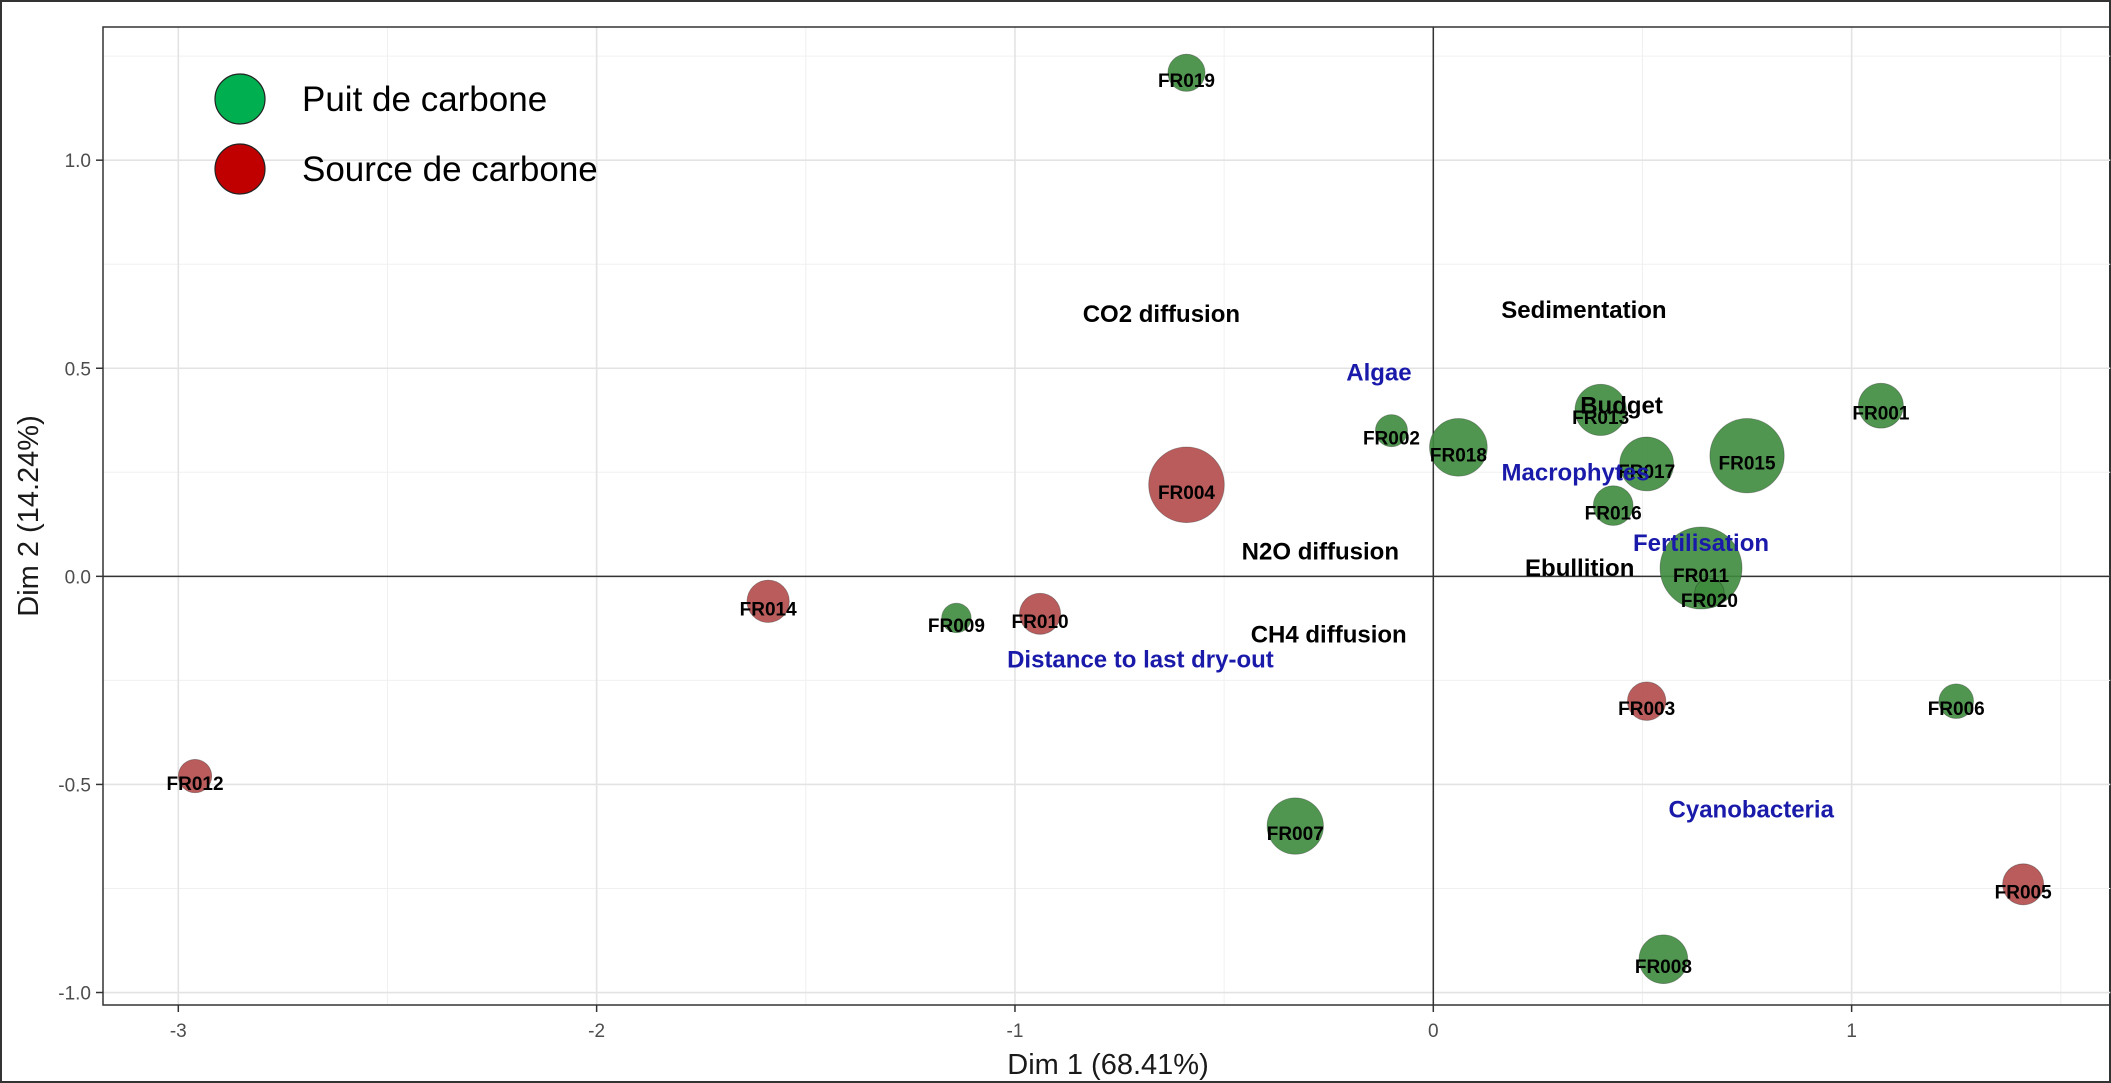  I want to click on point-label-fr015: FR015, so click(1747, 464).